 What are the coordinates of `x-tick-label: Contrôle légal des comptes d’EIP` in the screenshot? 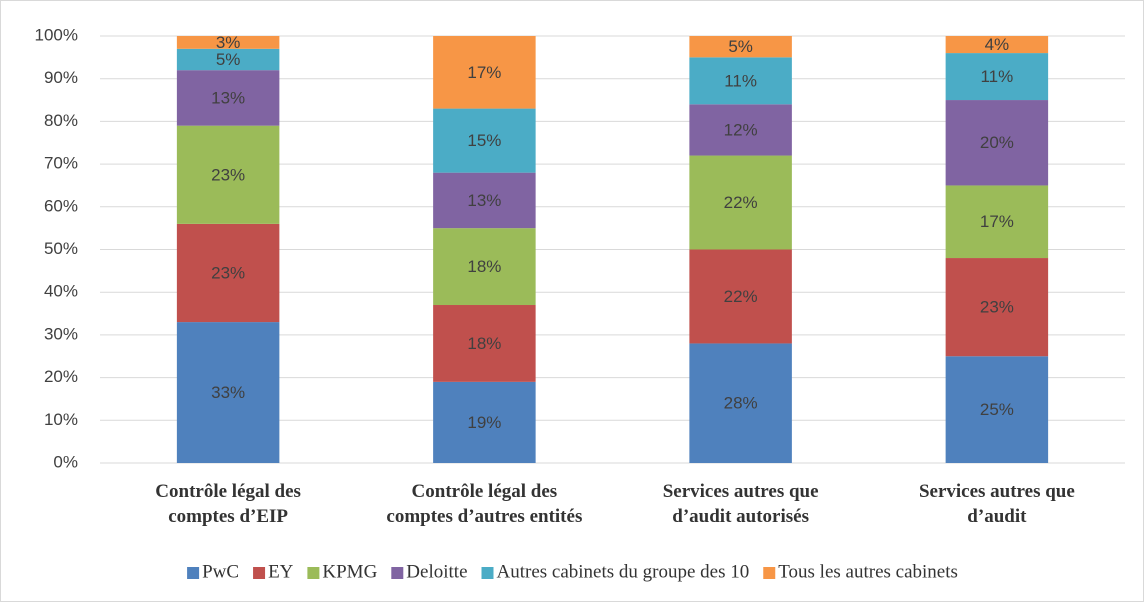 It's located at (228, 504).